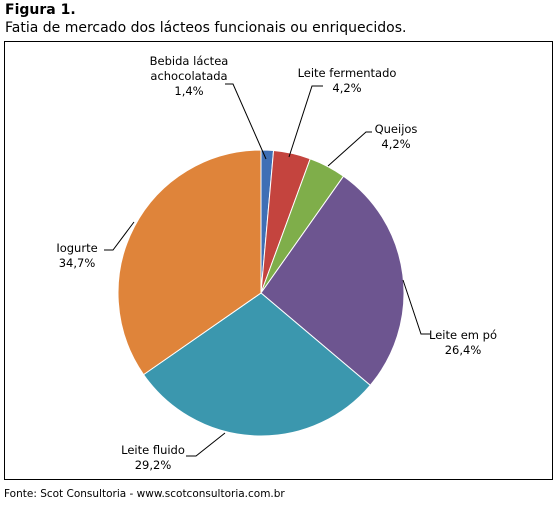 Image resolution: width=560 pixels, height=506 pixels. Describe the element at coordinates (76, 248) in the screenshot. I see `slice-name-label: Iogurte` at that location.